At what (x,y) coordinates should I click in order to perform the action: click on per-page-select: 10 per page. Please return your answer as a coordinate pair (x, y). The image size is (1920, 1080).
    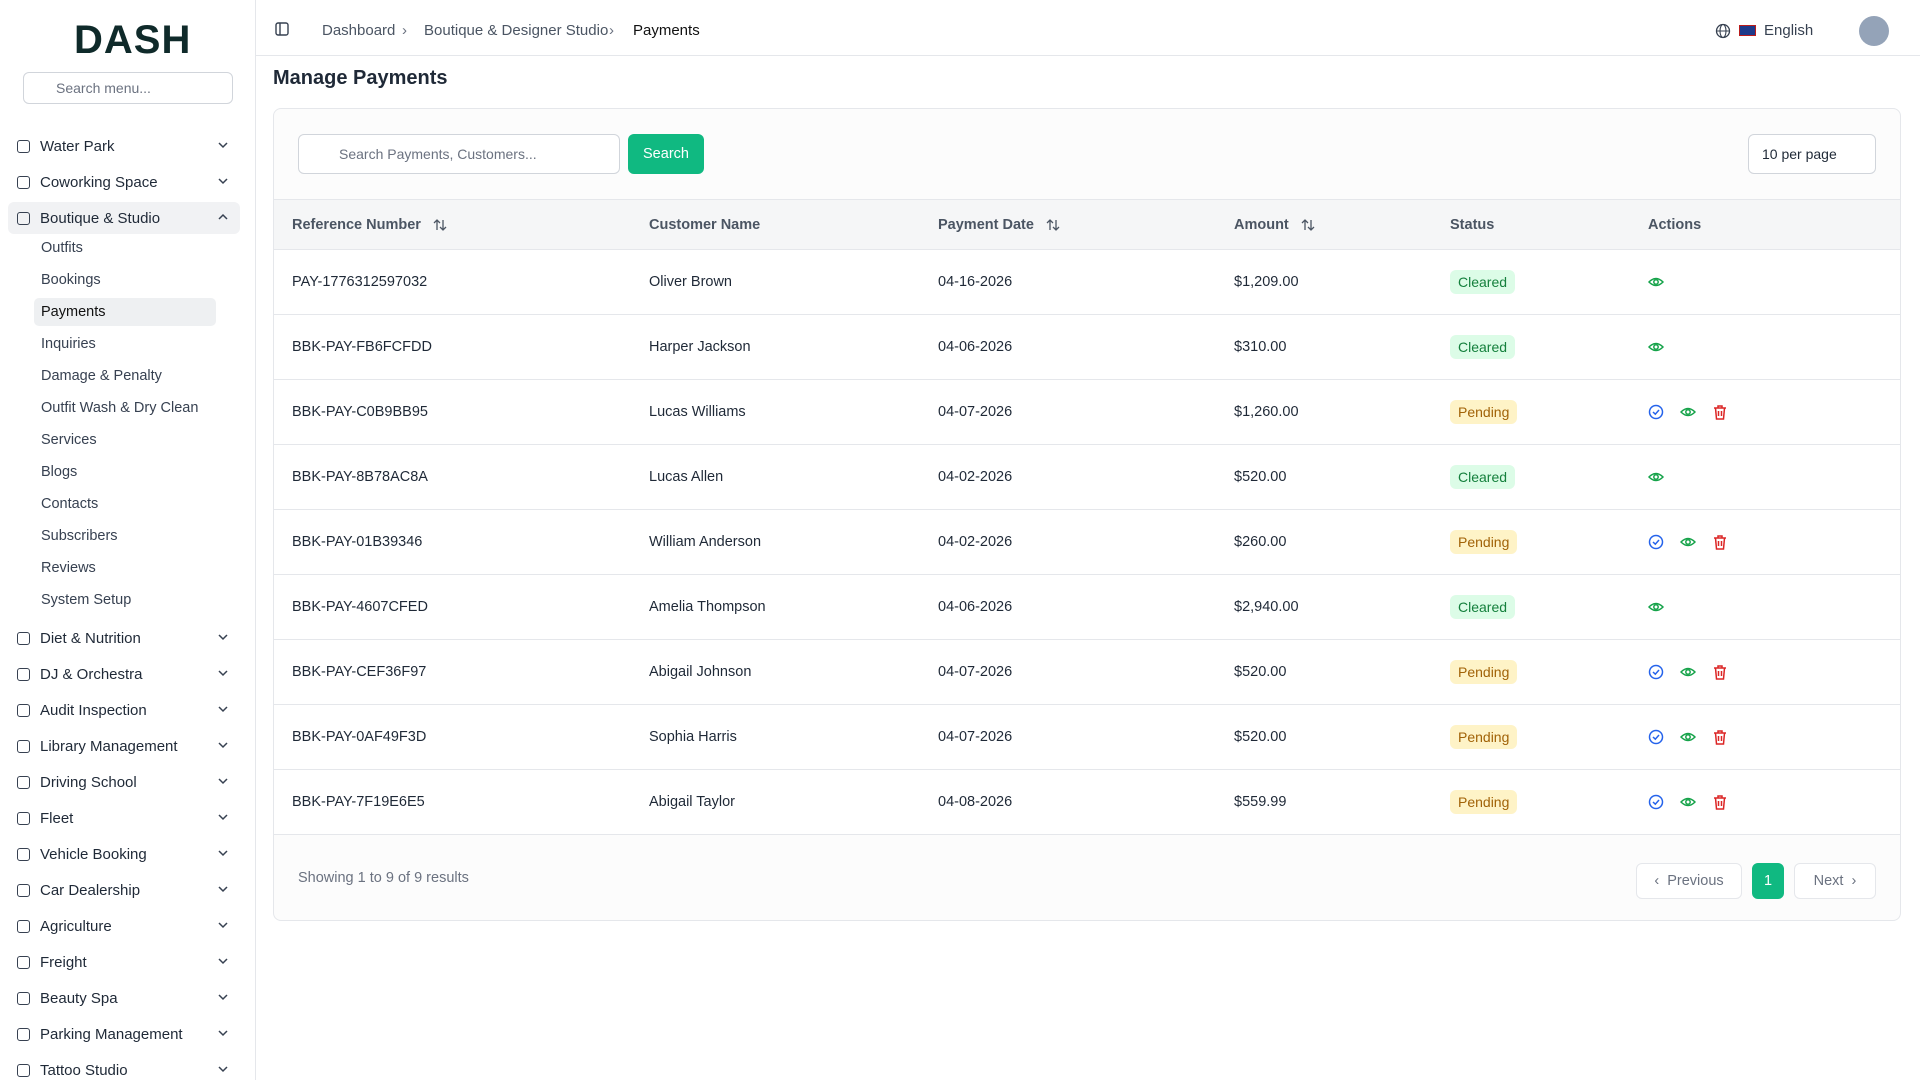
    Looking at the image, I should click on (1812, 154).